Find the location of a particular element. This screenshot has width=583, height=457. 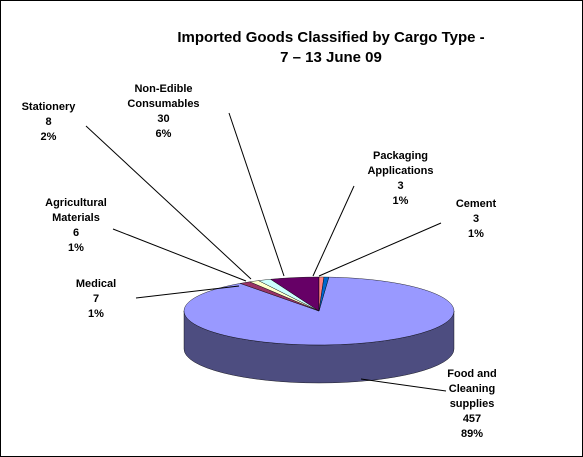

slice is located at coordinates (324, 294).